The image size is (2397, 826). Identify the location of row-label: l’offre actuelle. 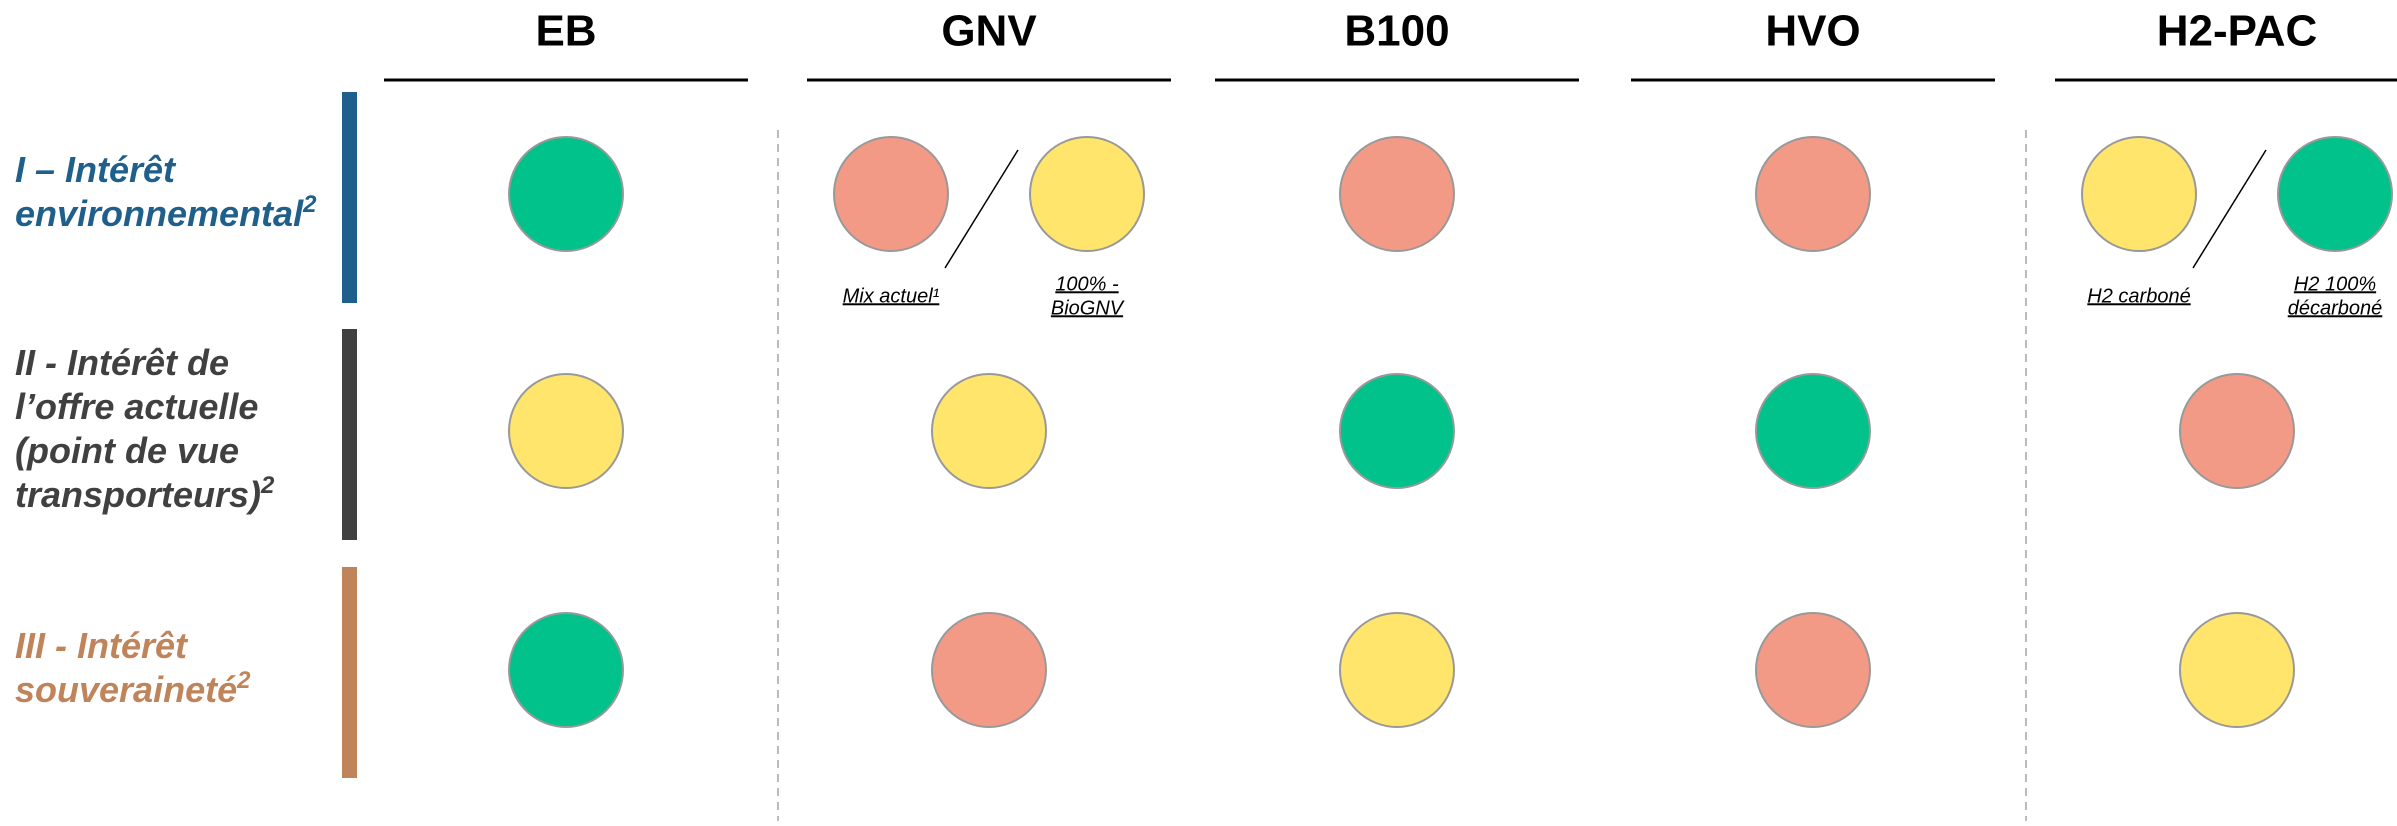
(136, 406).